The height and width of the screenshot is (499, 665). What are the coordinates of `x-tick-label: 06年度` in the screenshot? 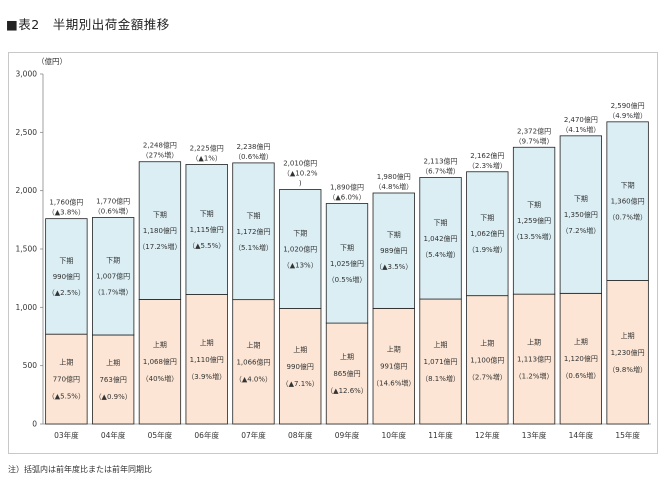 It's located at (206, 435).